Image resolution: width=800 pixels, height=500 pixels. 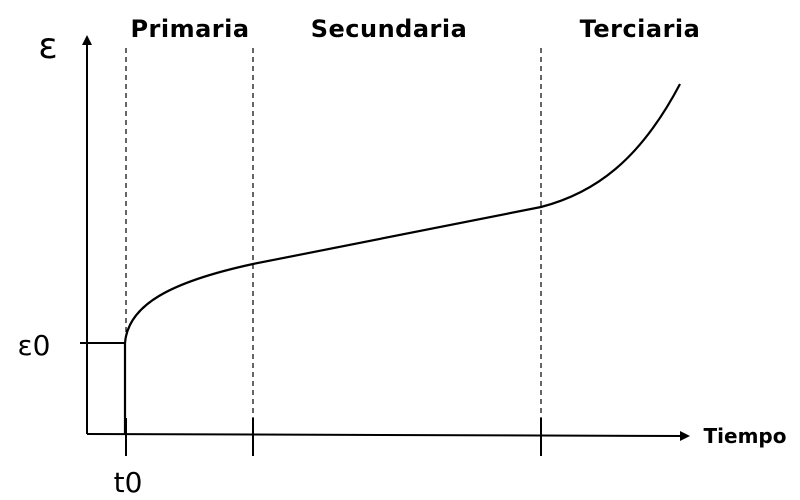 I want to click on stage-label-secondary: Secundaria, so click(x=389, y=29).